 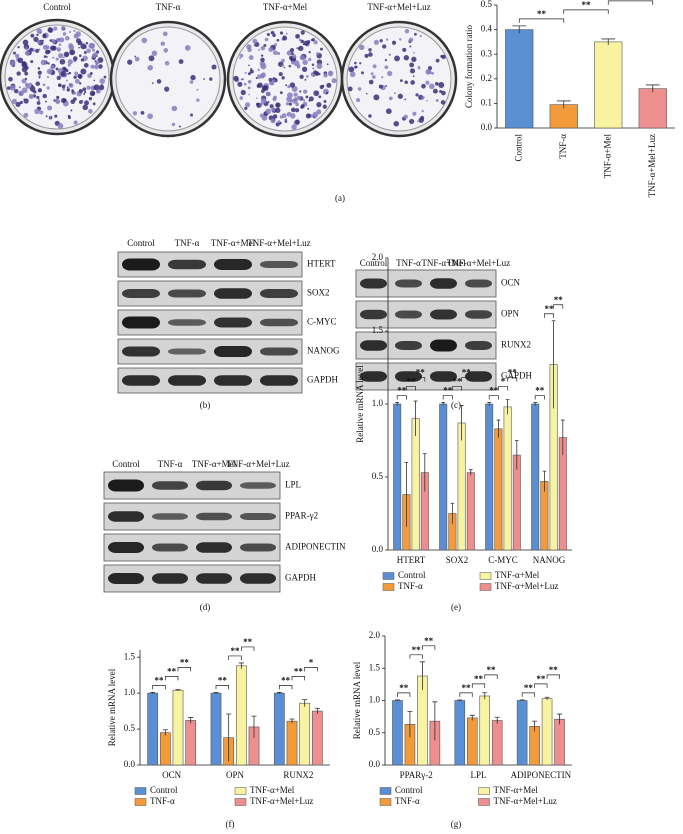 I want to click on significance-label: *, so click(x=311, y=662).